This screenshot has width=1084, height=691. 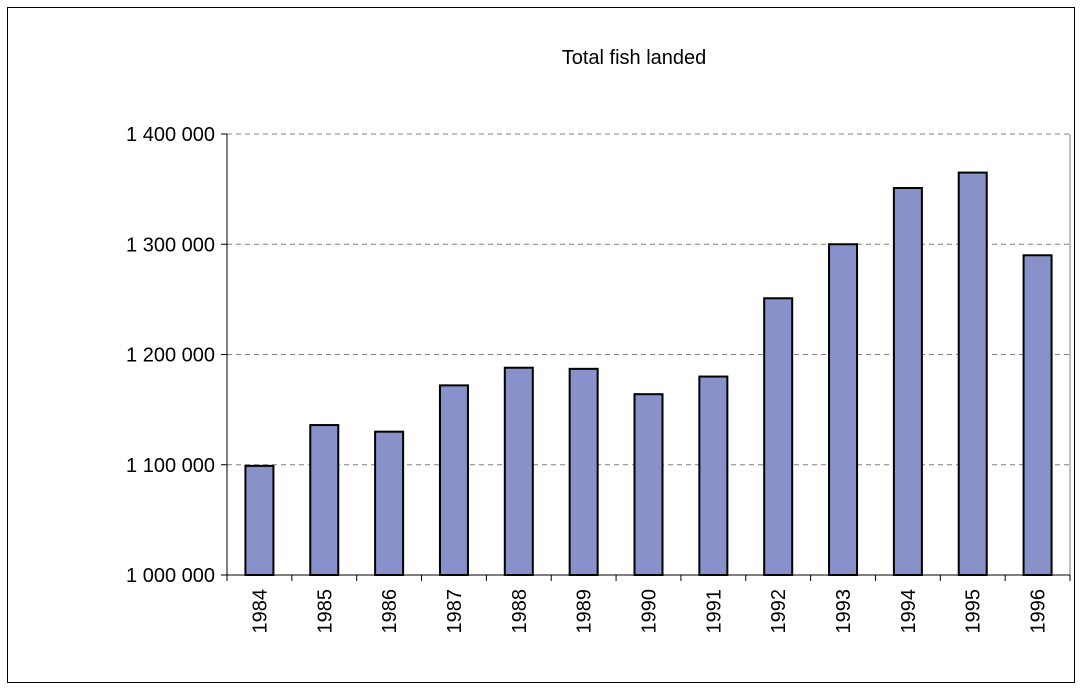 What do you see at coordinates (843, 409) in the screenshot?
I see `bar-1993` at bounding box center [843, 409].